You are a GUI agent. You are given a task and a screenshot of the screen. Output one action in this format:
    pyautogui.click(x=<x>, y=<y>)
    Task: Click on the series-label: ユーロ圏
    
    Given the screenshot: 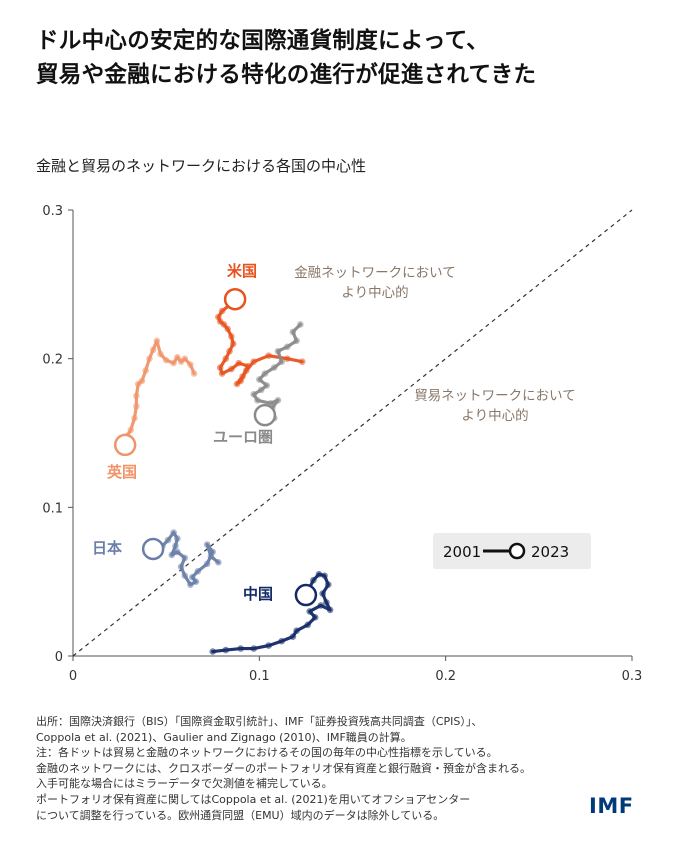 What is the action you would take?
    pyautogui.click(x=243, y=437)
    